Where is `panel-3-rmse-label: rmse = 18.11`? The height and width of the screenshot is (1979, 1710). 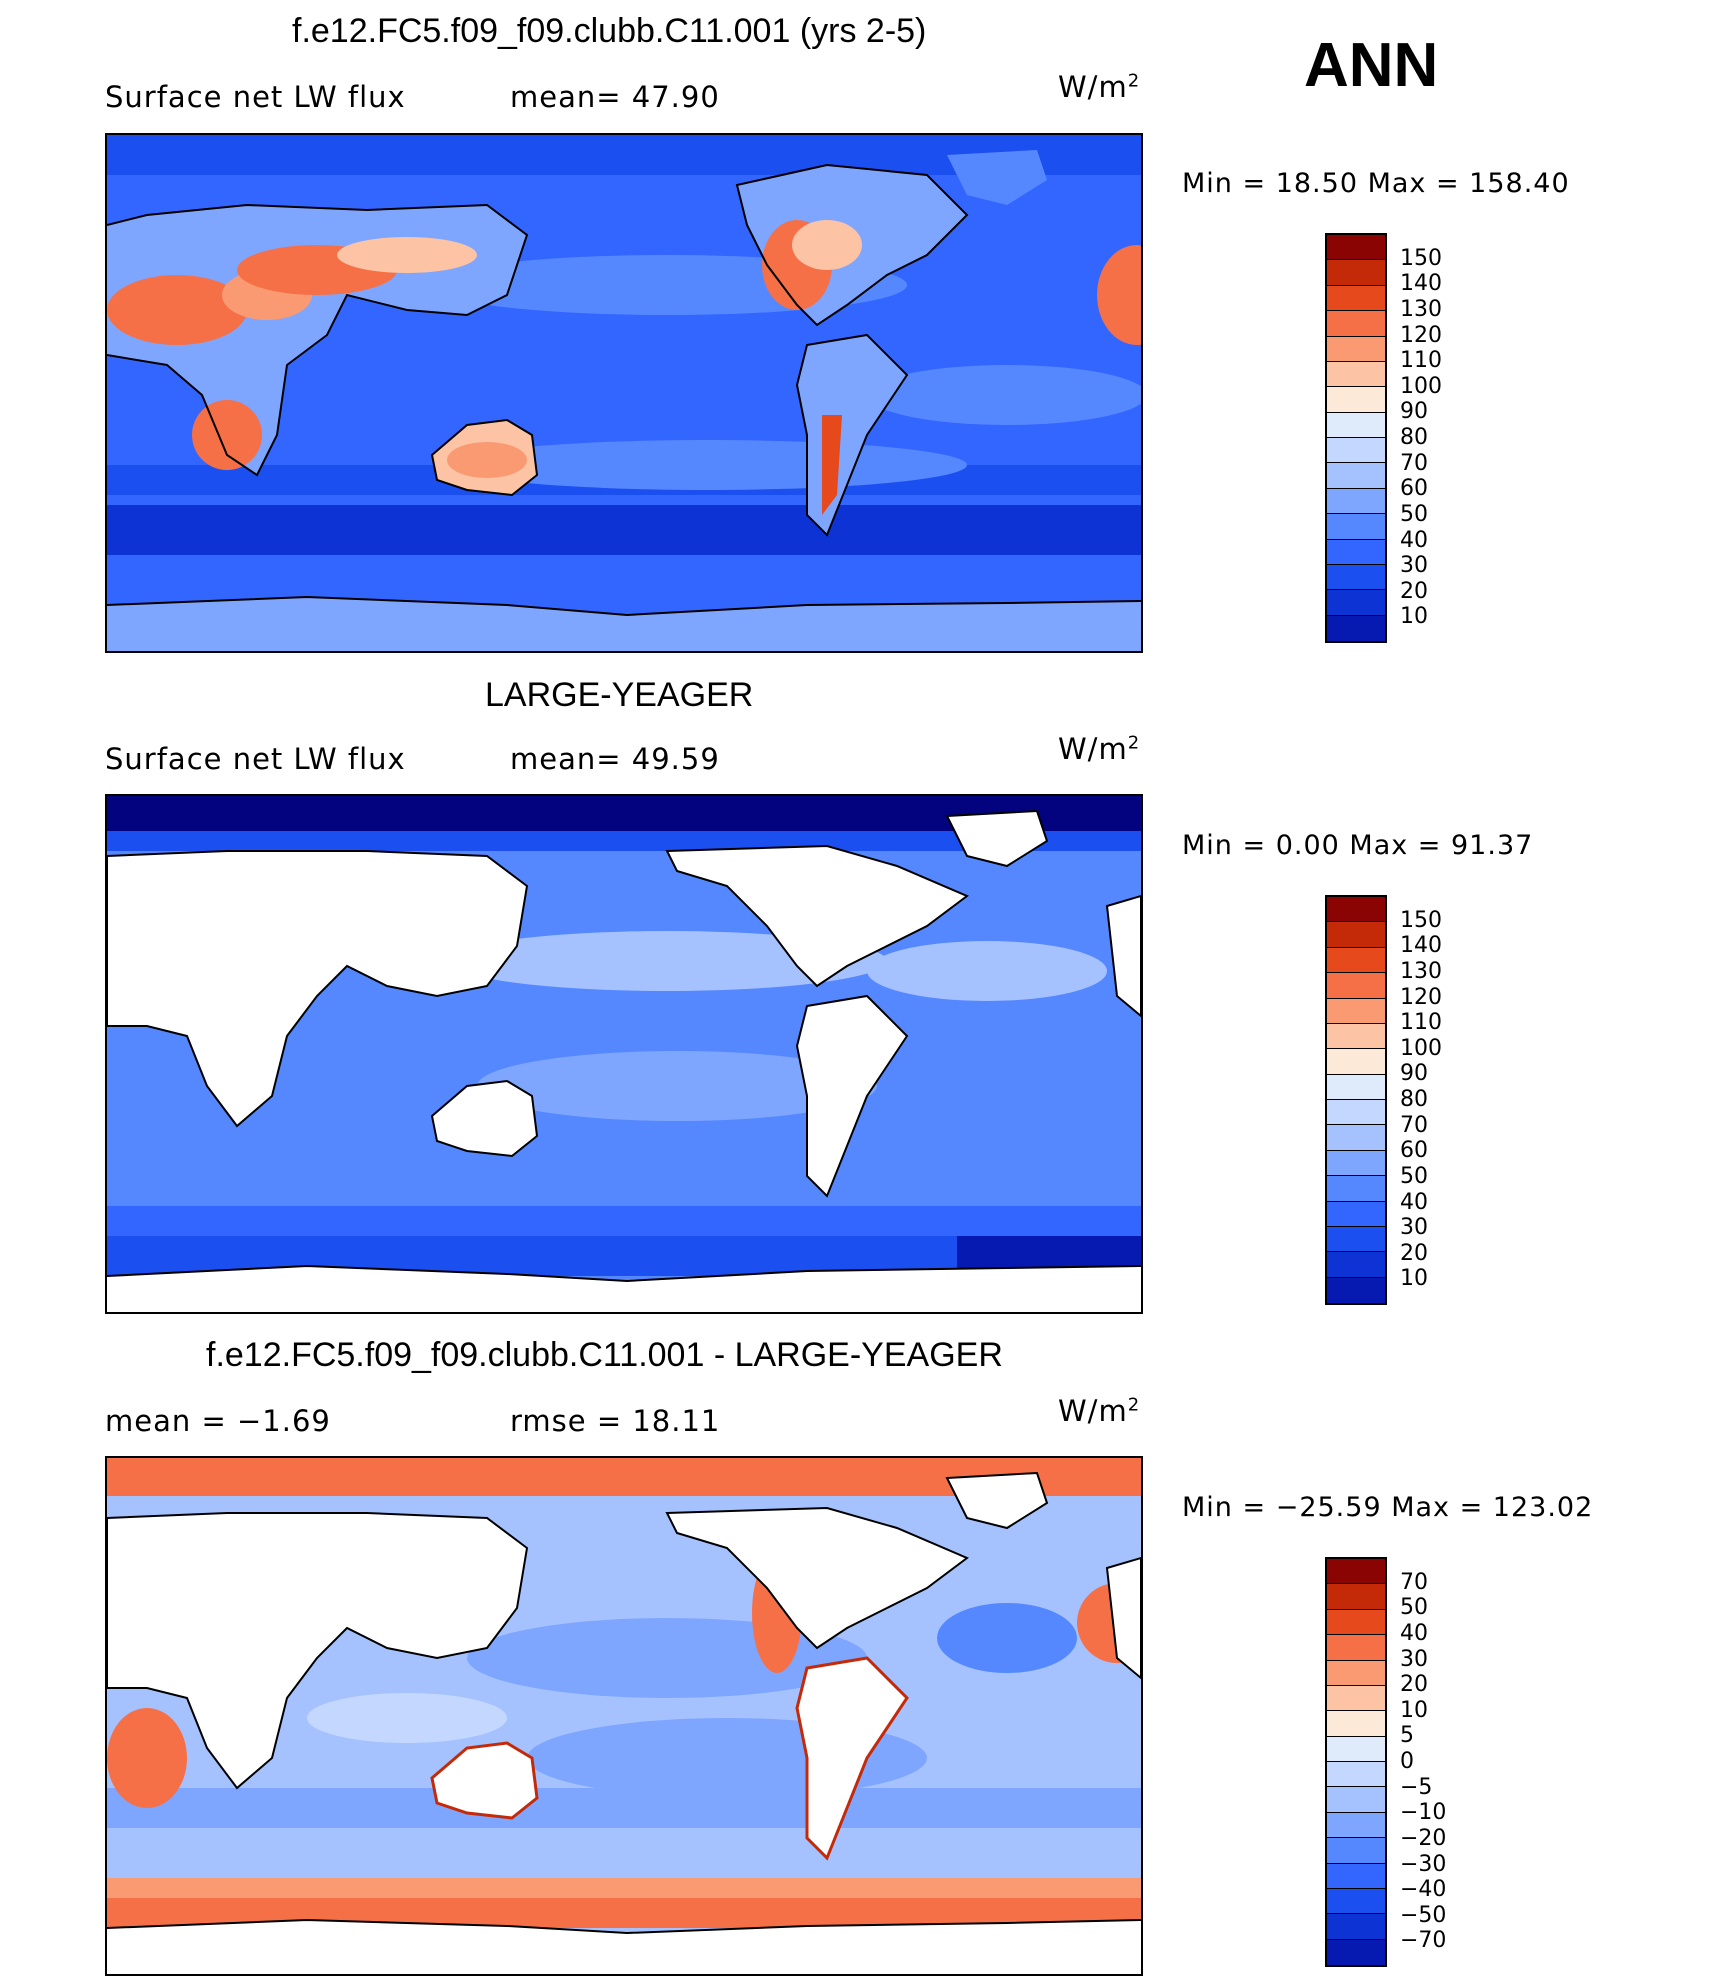 panel-3-rmse-label: rmse = 18.11 is located at coordinates (615, 1421).